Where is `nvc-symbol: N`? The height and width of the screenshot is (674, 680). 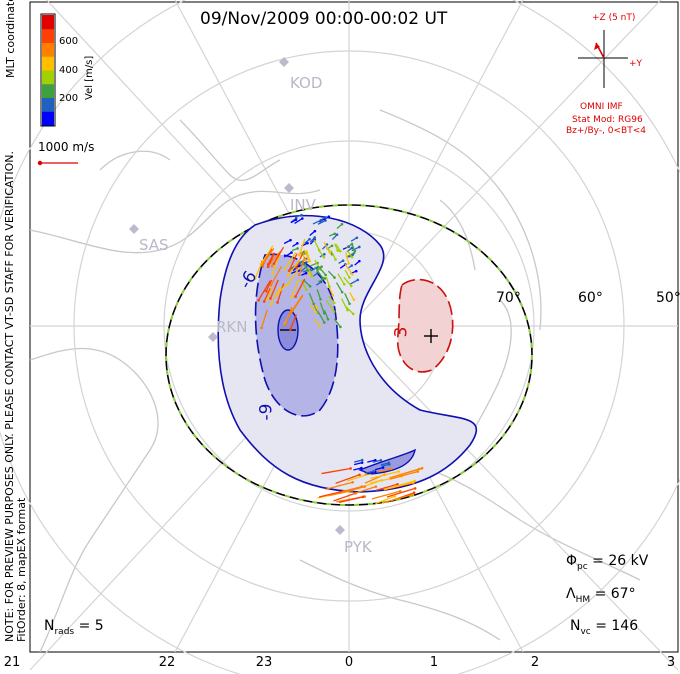
nvc-symbol: N is located at coordinates (575, 626).